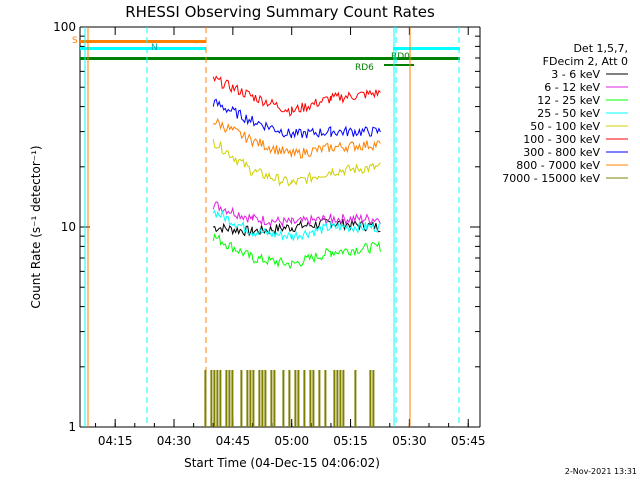 This screenshot has height=480, width=640. Describe the element at coordinates (468, 441) in the screenshot. I see `x-tick-label: 05:45` at that location.